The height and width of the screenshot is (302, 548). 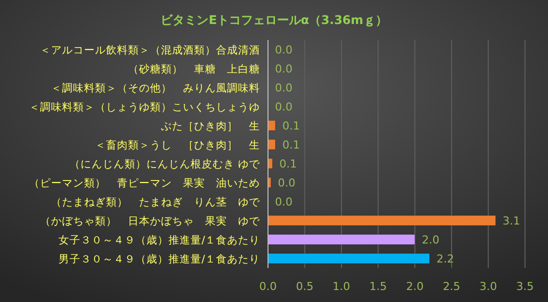 What do you see at coordinates (415, 286) in the screenshot?
I see `x-tick-label: 2.0` at bounding box center [415, 286].